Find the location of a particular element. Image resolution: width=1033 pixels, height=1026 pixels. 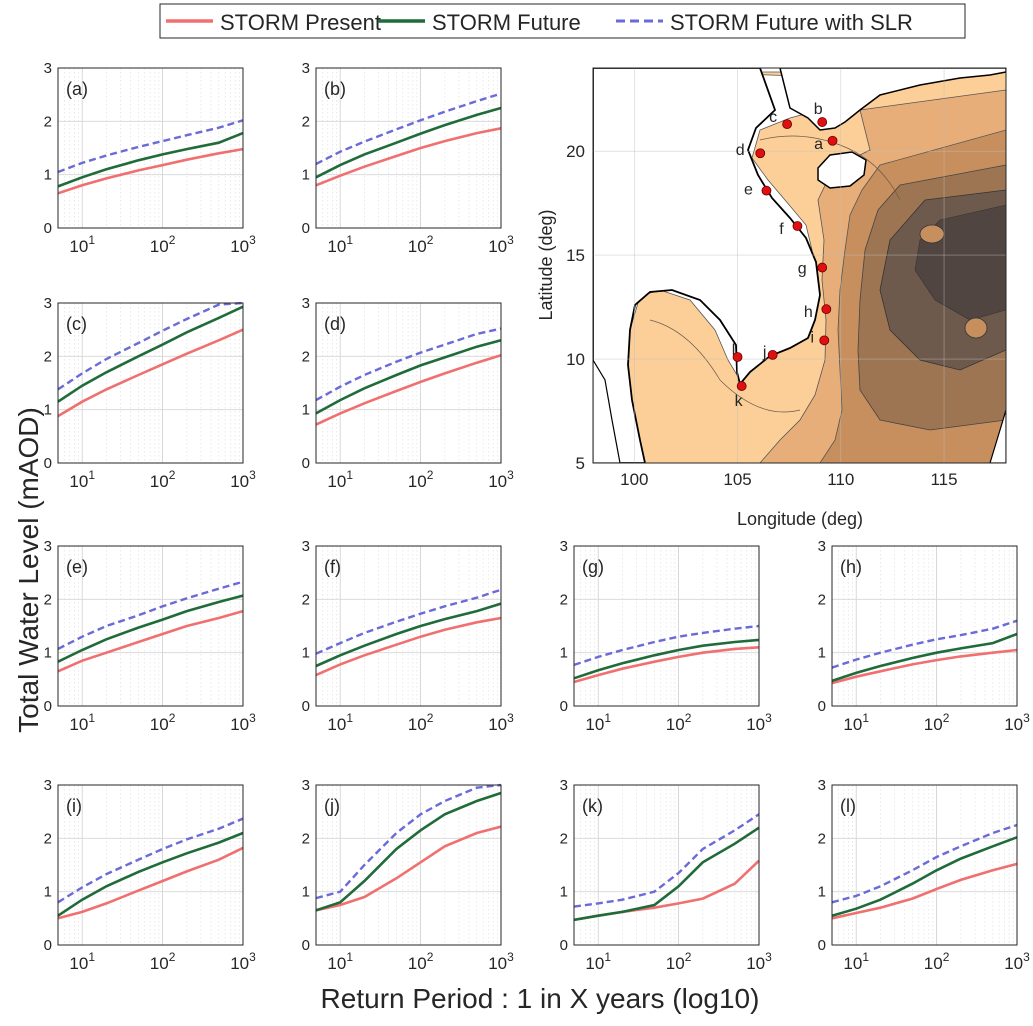

panel-label: (i) is located at coordinates (74, 806).